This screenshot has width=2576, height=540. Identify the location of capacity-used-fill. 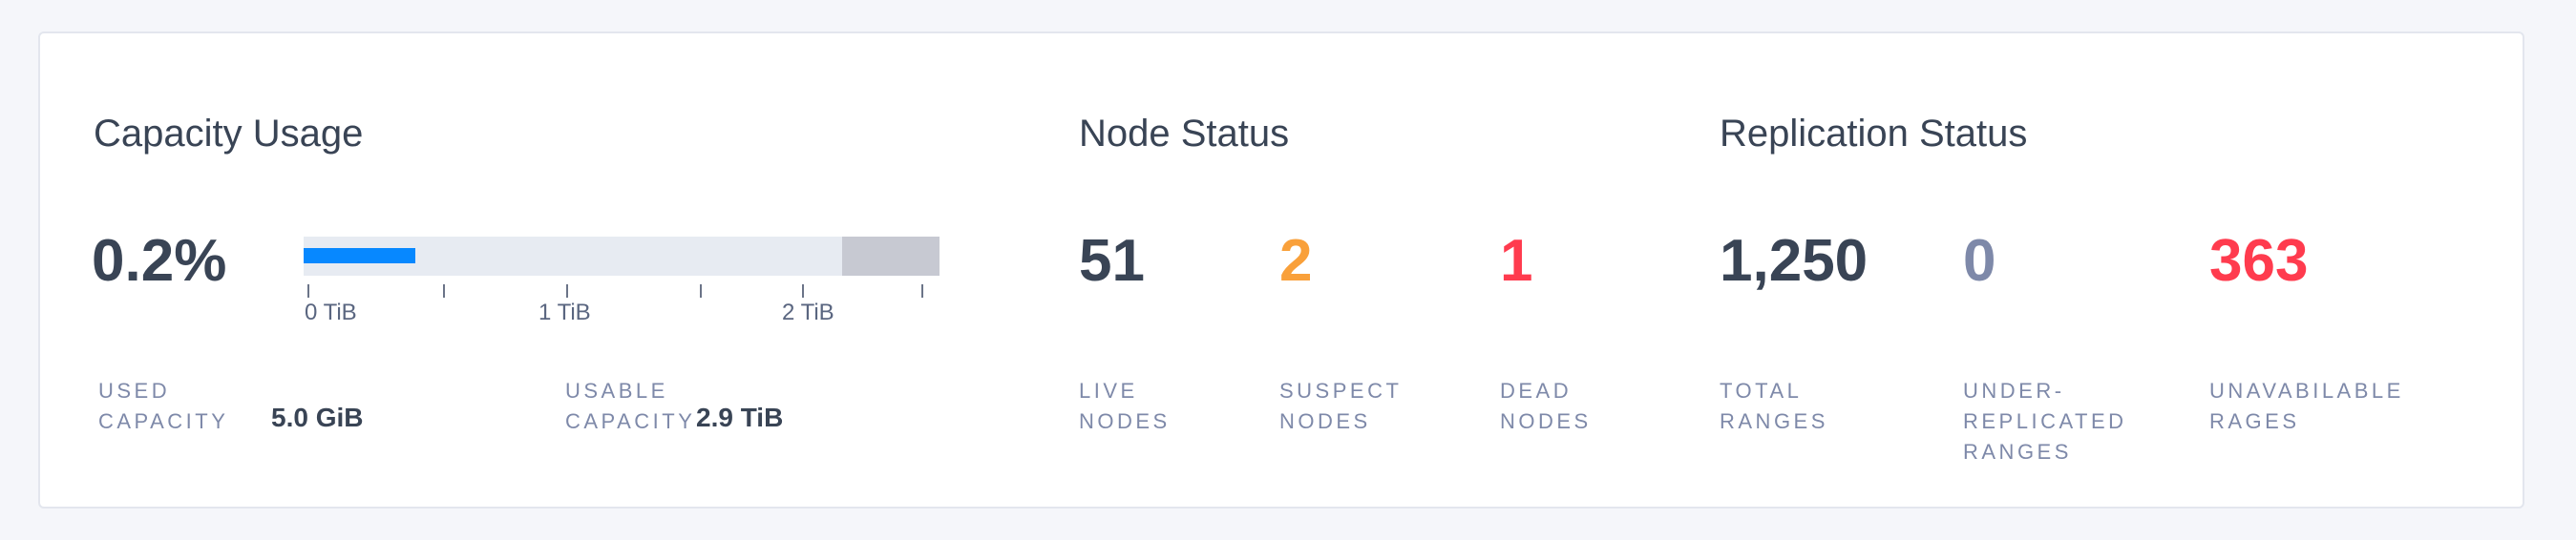
(359, 255).